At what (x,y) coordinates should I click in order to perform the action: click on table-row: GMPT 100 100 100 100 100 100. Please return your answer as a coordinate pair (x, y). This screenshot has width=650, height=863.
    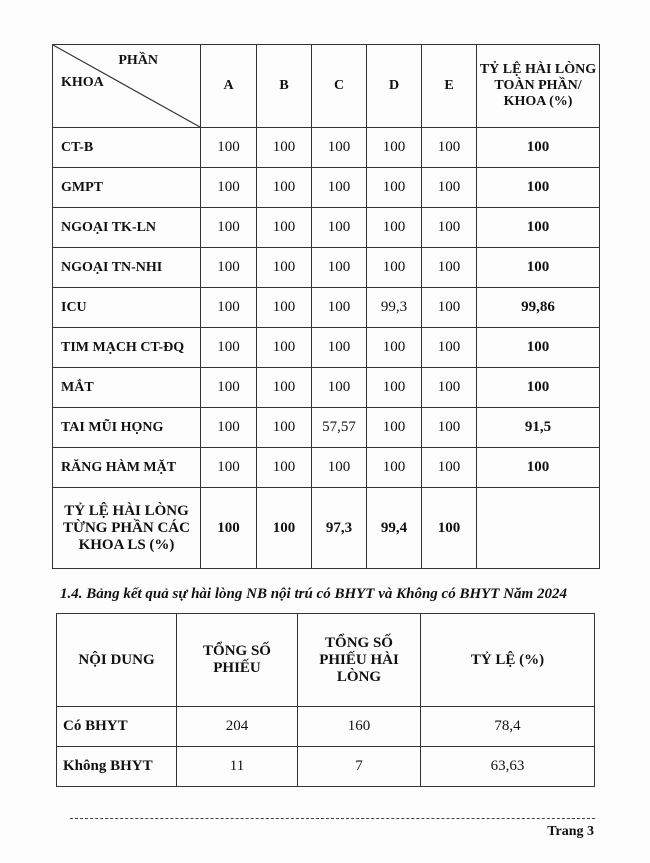
    Looking at the image, I should click on (326, 187).